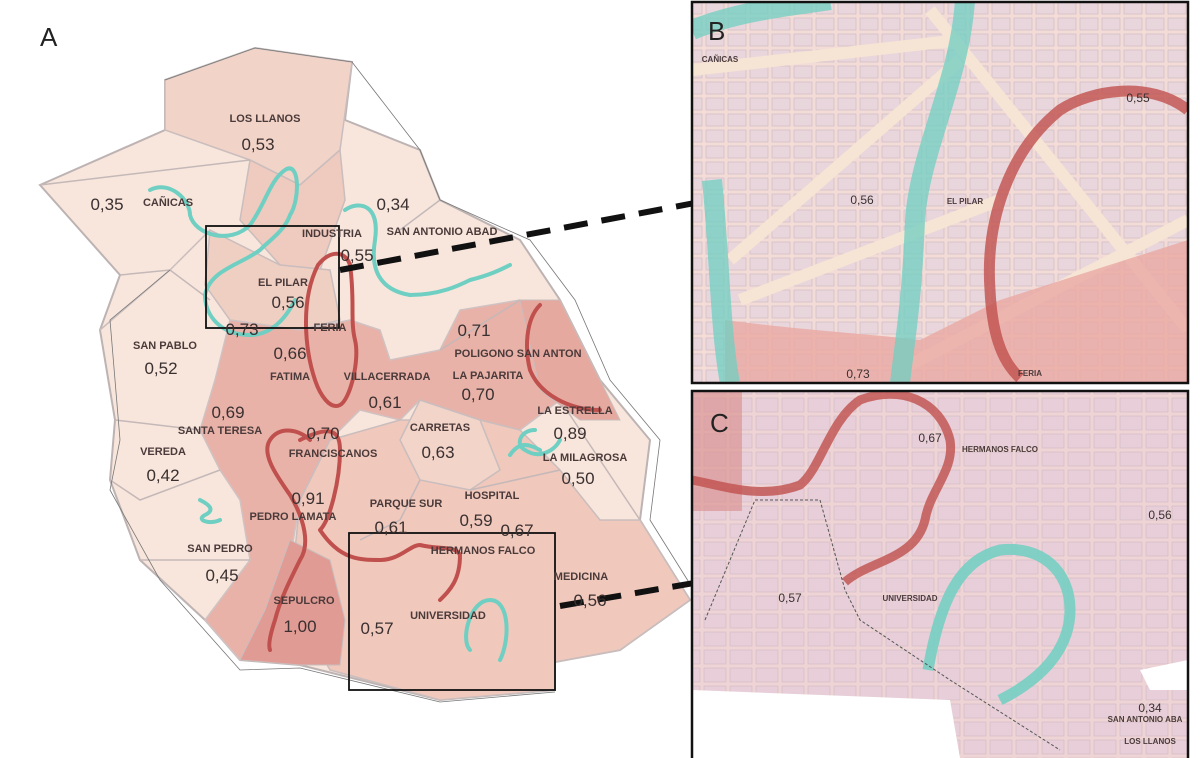 The image size is (1200, 758). I want to click on district-name: HOSPITAL, so click(492, 496).